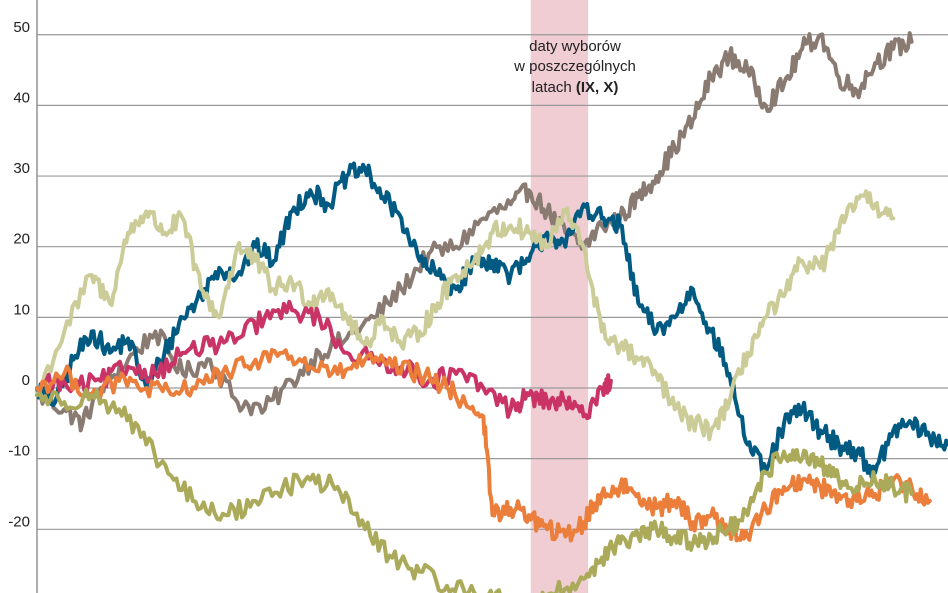 The image size is (948, 593). I want to click on y-tick-labels: 50 40 30 20 10 0 -10 -20, so click(19, 275).